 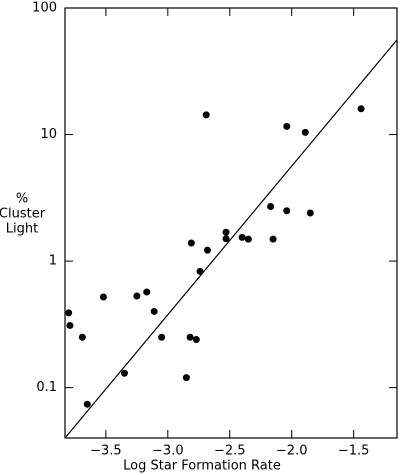 I want to click on x-axis-label: Log Star Formation Rate, so click(x=202, y=466).